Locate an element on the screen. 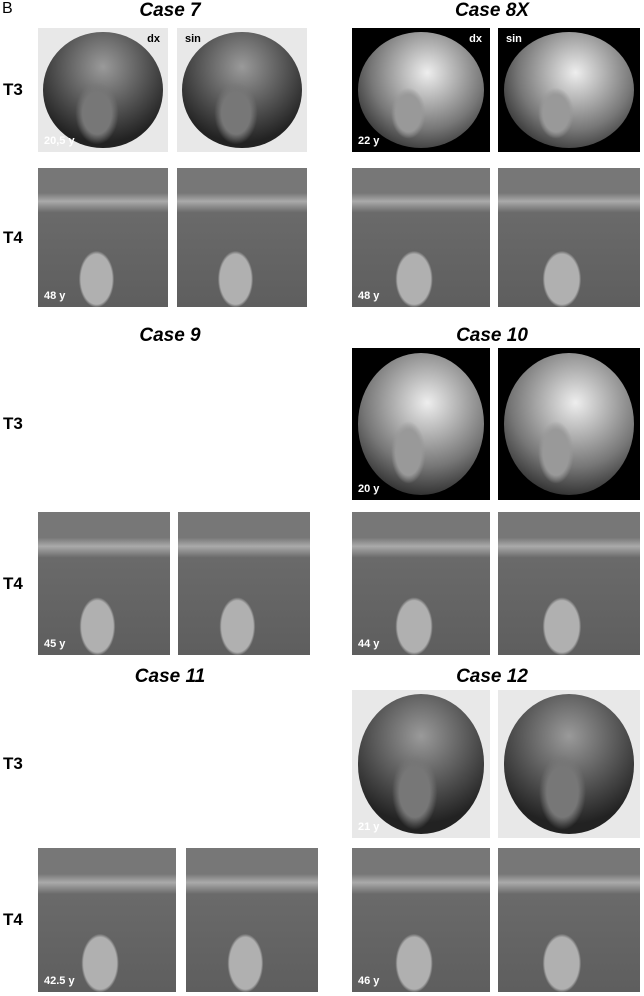 The width and height of the screenshot is (644, 996). radiograph: 20,5 y dx is located at coordinates (103, 90).